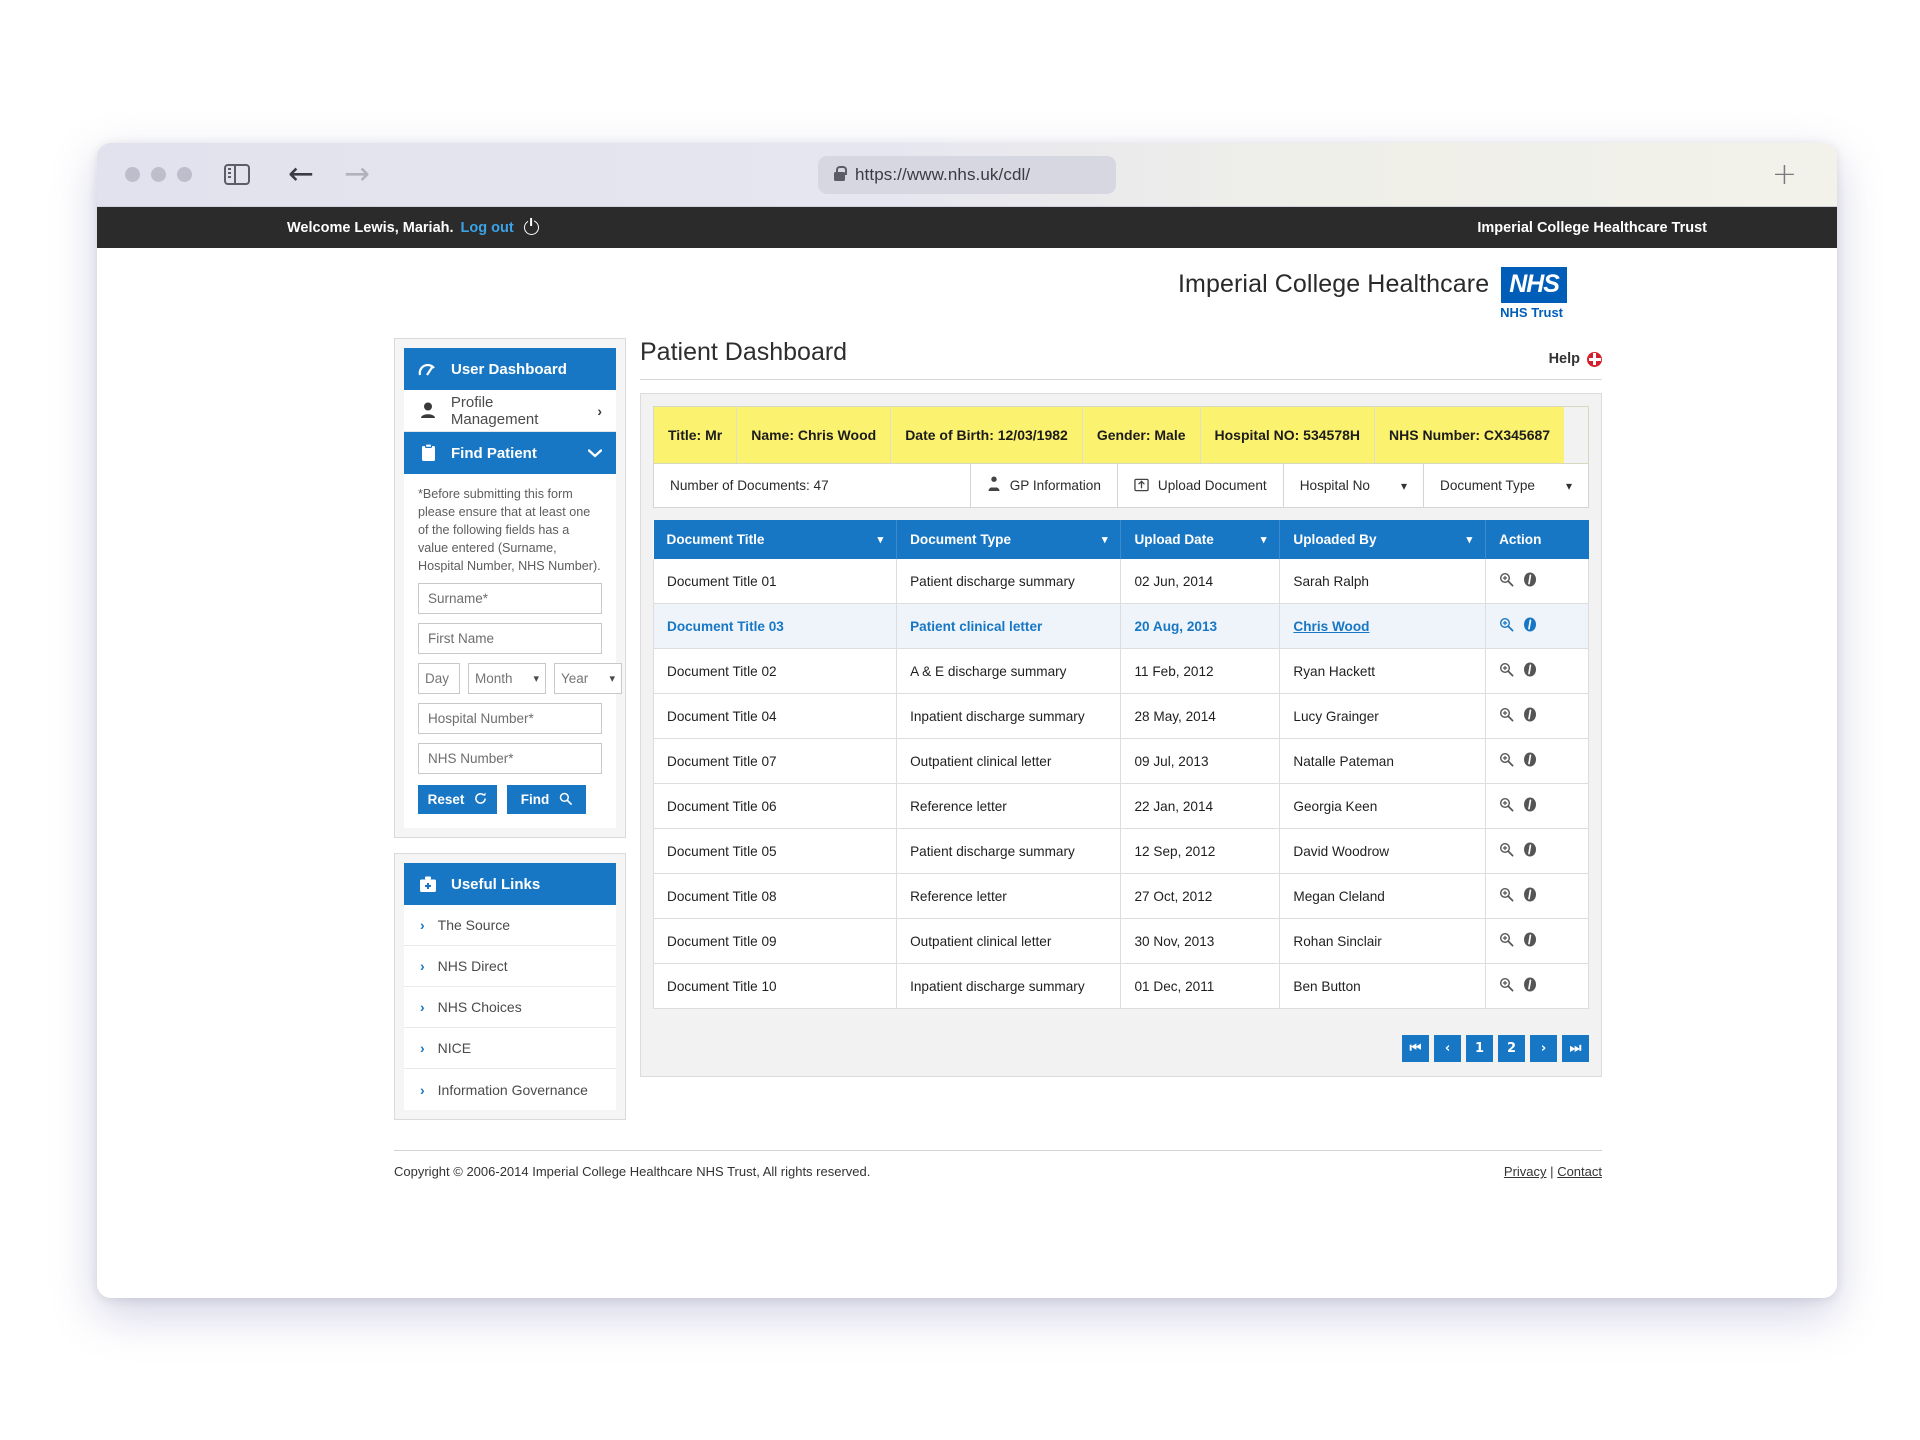  What do you see at coordinates (1383, 581) in the screenshot?
I see `cell-uploaded-by: Sarah Ralph` at bounding box center [1383, 581].